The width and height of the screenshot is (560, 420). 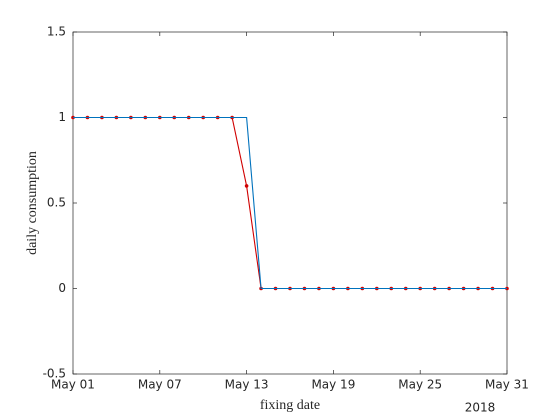 I want to click on y-tick-label: 1, so click(x=62, y=117).